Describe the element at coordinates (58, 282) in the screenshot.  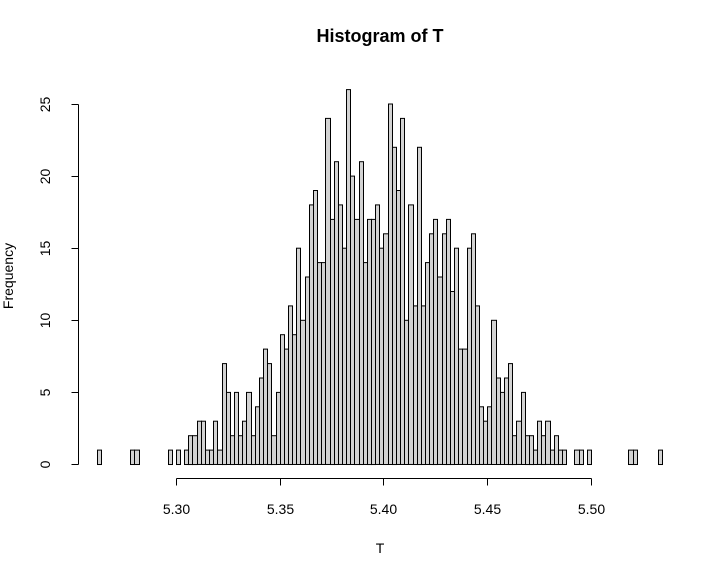
I see `y-axis: 0 5 10 15 20 25` at that location.